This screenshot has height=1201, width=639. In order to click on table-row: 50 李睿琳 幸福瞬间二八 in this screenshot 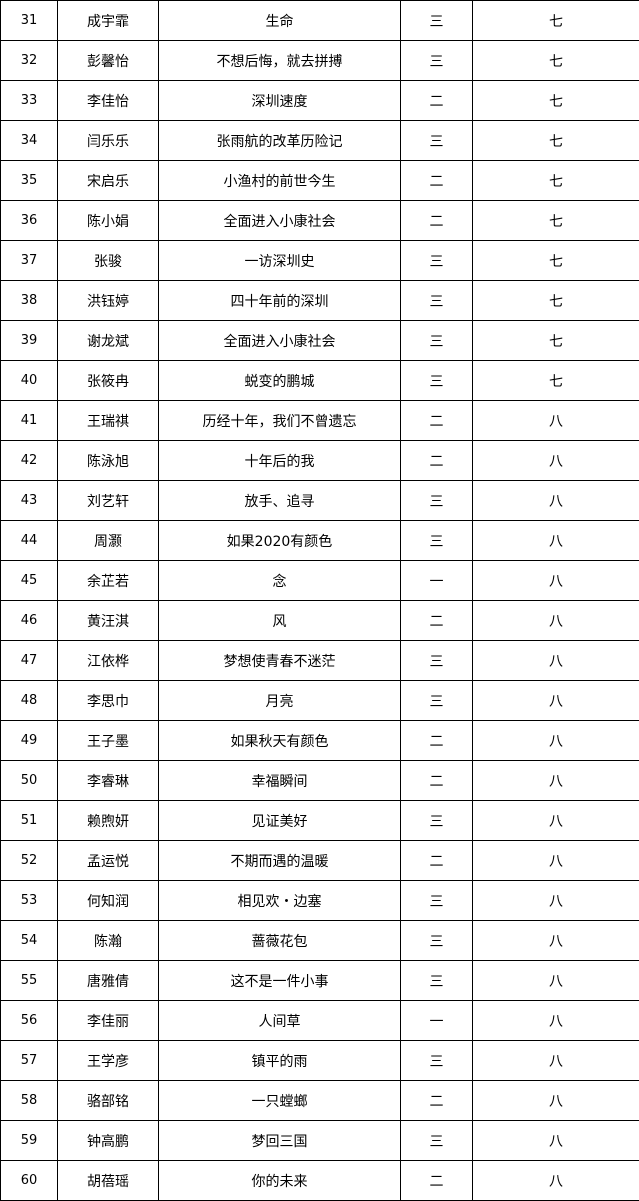, I will do `click(319, 780)`.